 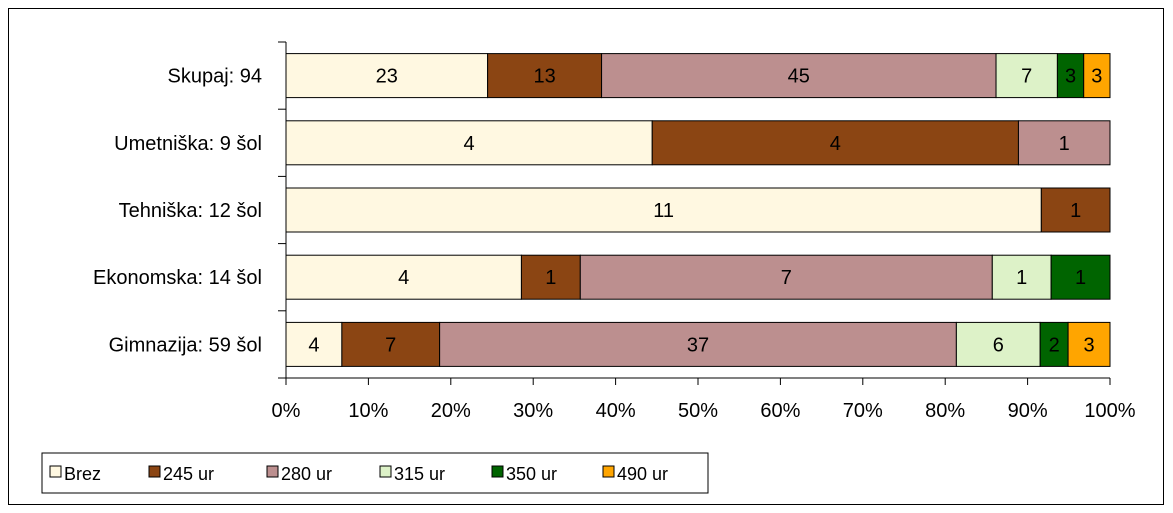 What do you see at coordinates (863, 411) in the screenshot?
I see `x-tick-label: 70%` at bounding box center [863, 411].